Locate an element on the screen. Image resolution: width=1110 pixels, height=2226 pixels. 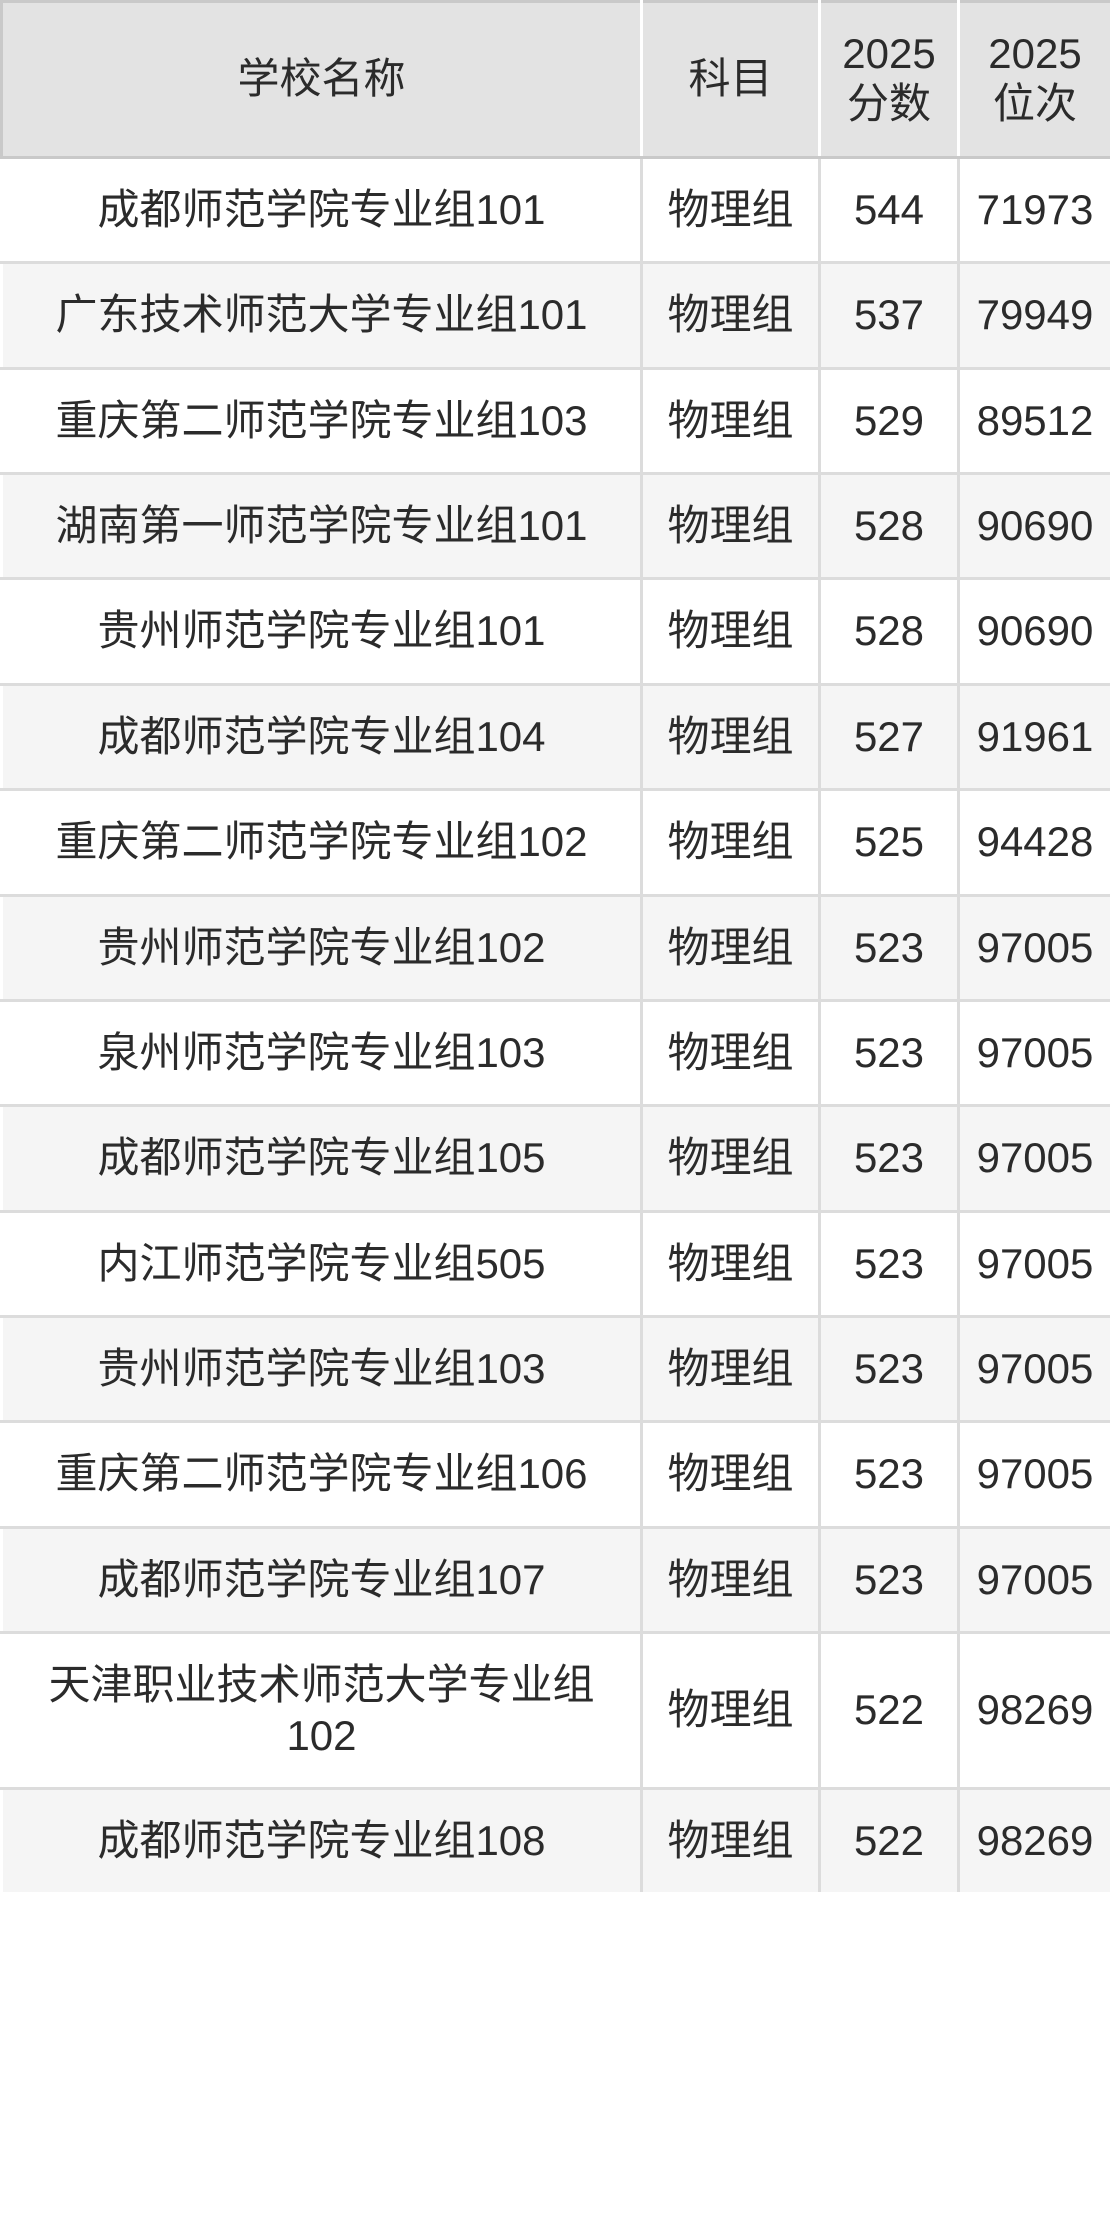
cell-school-name: 成都师范学院专业组101 is located at coordinates (321, 210).